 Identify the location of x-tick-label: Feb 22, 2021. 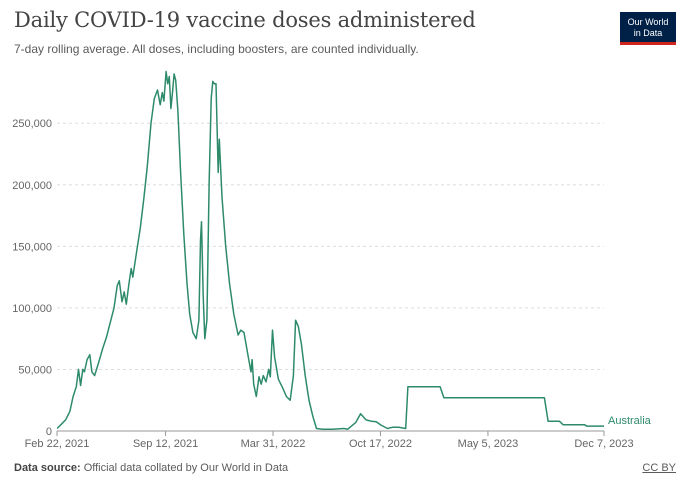
(57, 444).